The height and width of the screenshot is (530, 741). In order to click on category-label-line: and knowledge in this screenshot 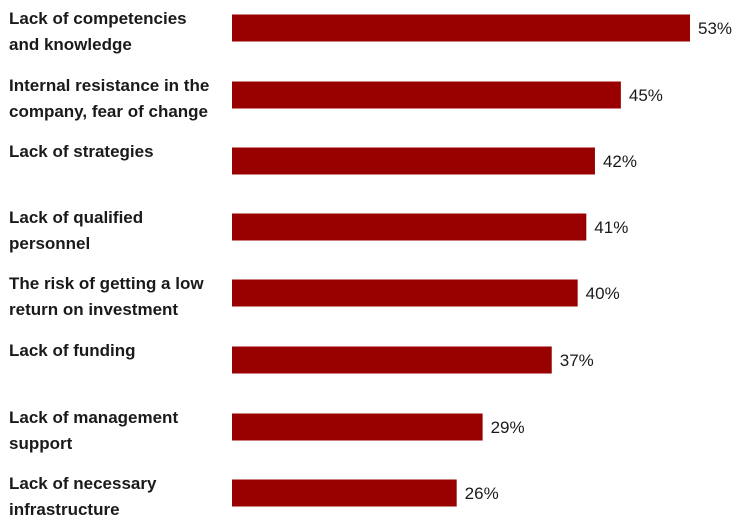, I will do `click(70, 44)`.